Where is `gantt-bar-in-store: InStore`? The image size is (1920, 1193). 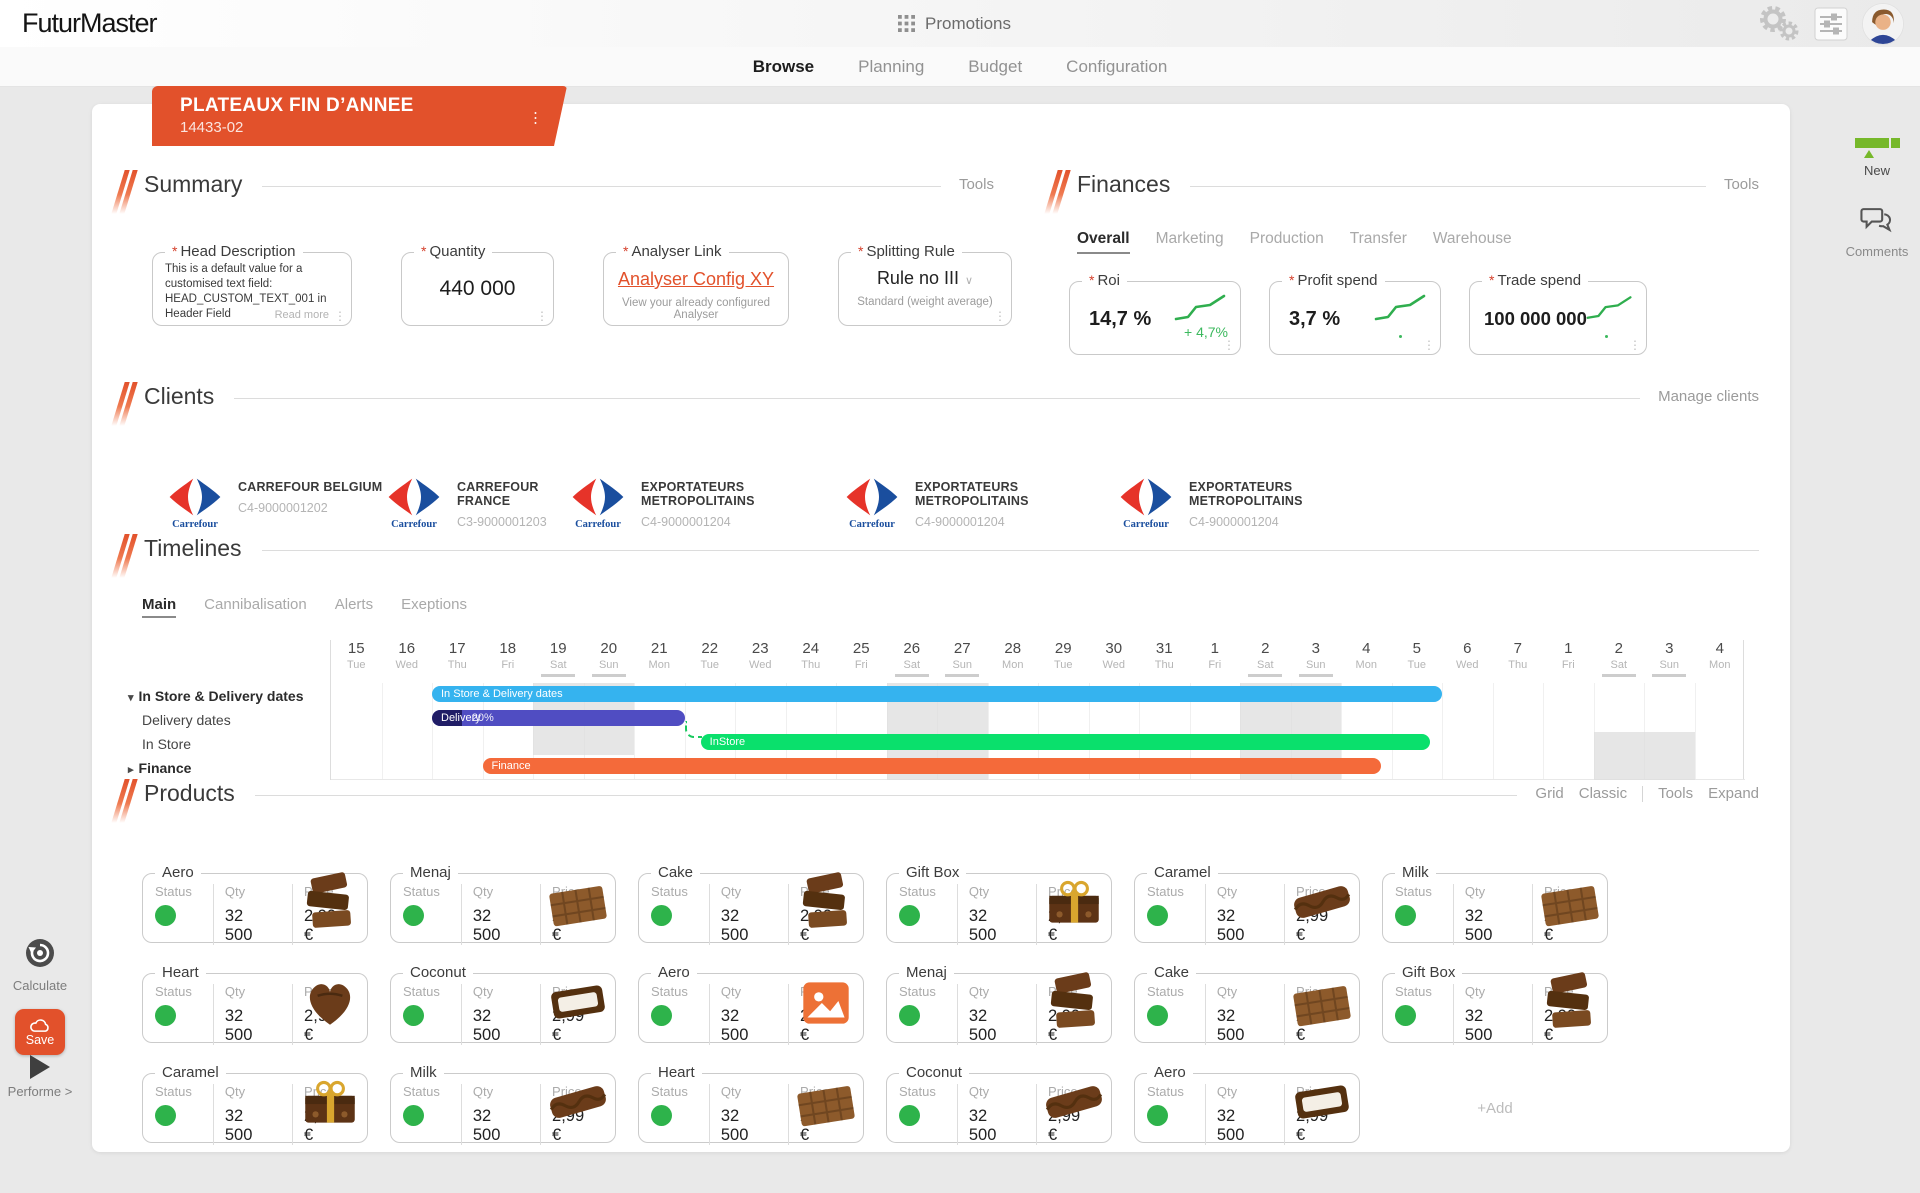 gantt-bar-in-store: InStore is located at coordinates (1065, 742).